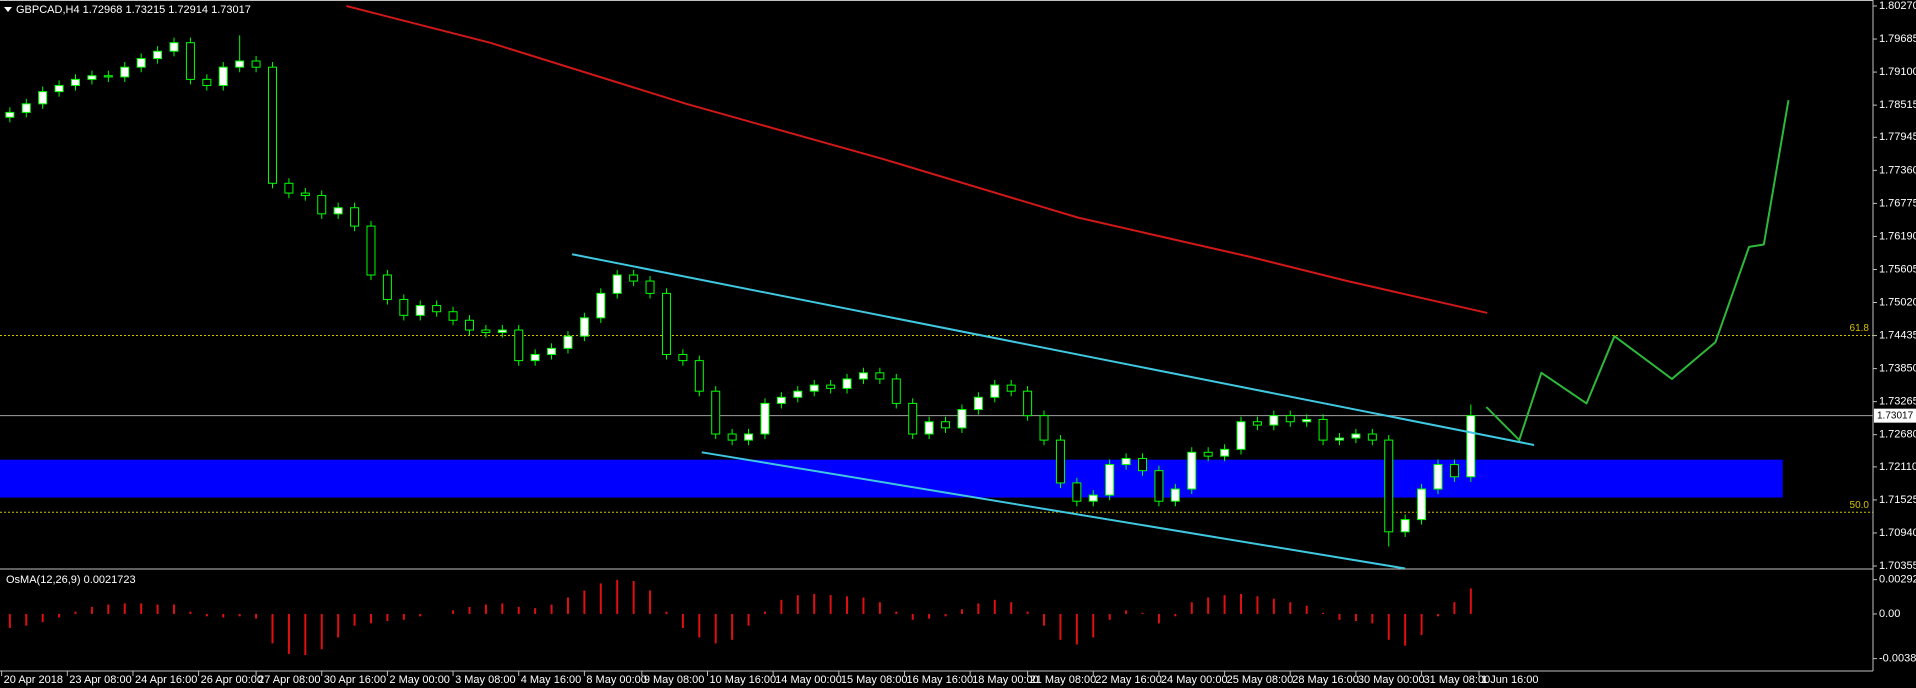 The height and width of the screenshot is (688, 1916). What do you see at coordinates (1897, 335) in the screenshot?
I see `y-tick-label: 1.74435` at bounding box center [1897, 335].